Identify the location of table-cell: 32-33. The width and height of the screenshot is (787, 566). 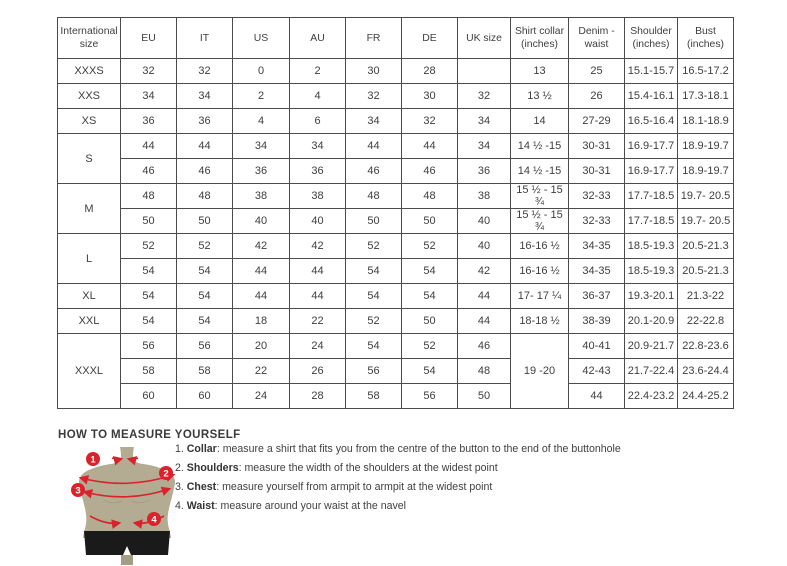
(596, 196).